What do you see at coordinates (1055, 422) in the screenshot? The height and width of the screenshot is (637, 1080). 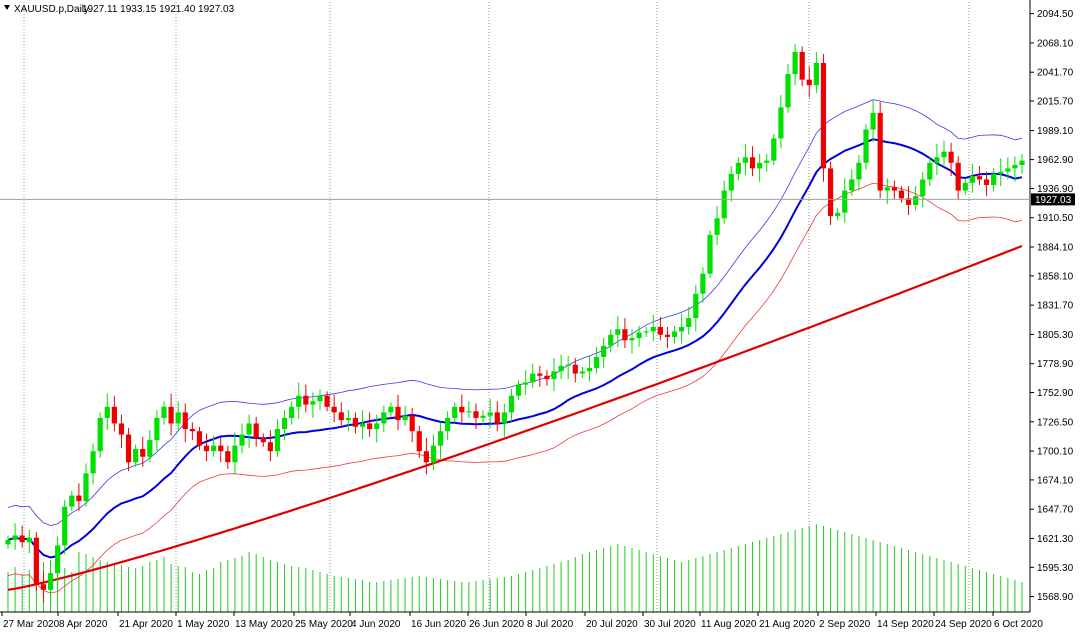 I see `price-tick-label-14: 1726.50` at bounding box center [1055, 422].